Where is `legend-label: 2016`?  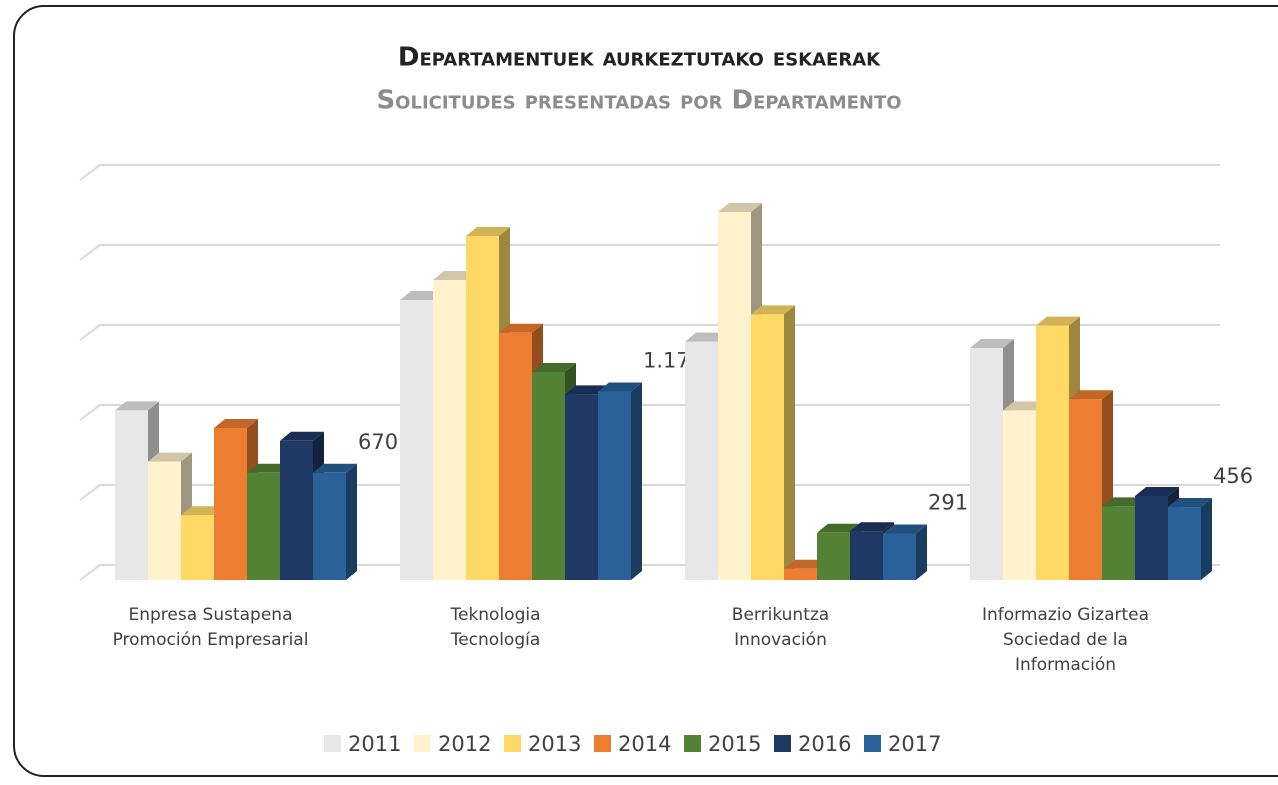
legend-label: 2016 is located at coordinates (824, 744).